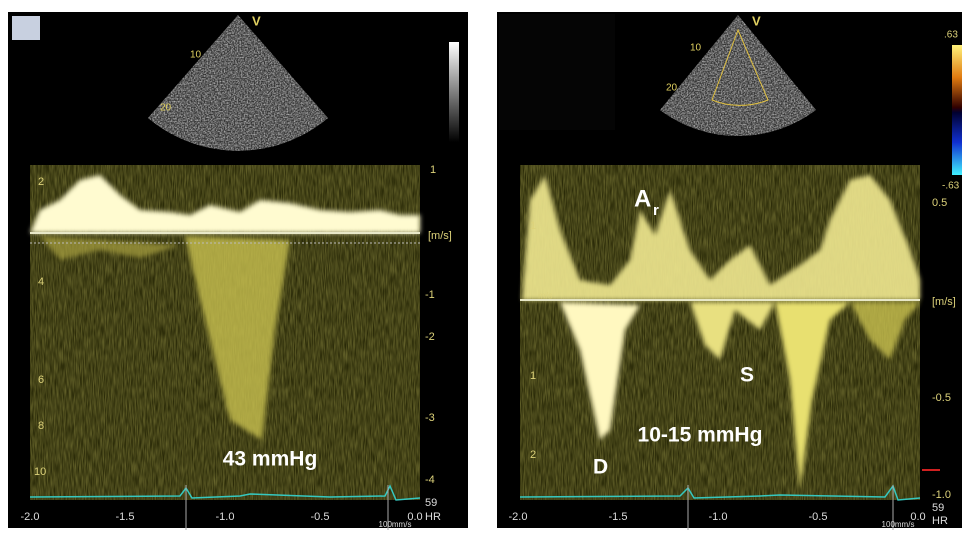 This screenshot has height=534, width=971. What do you see at coordinates (41, 380) in the screenshot?
I see `tick-label: 6` at bounding box center [41, 380].